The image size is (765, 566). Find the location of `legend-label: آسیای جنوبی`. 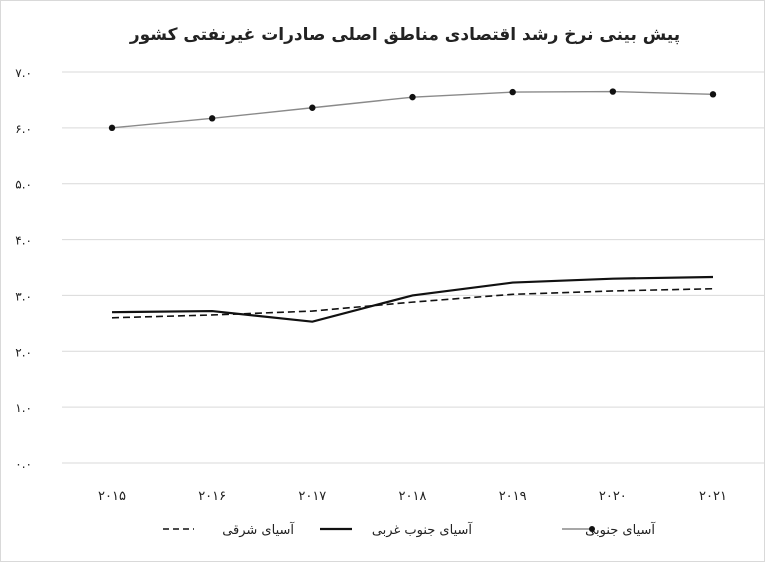

legend-label: آسیای جنوبی is located at coordinates (620, 529).